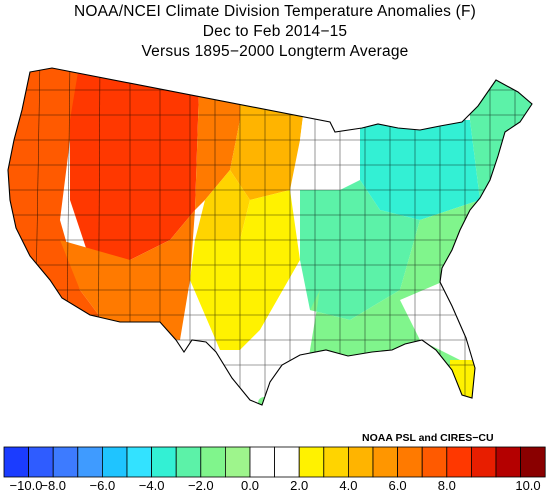 The height and width of the screenshot is (497, 550). What do you see at coordinates (275, 51) in the screenshot?
I see `title-line-3: Versus 1895−2000 Longterm Average` at bounding box center [275, 51].